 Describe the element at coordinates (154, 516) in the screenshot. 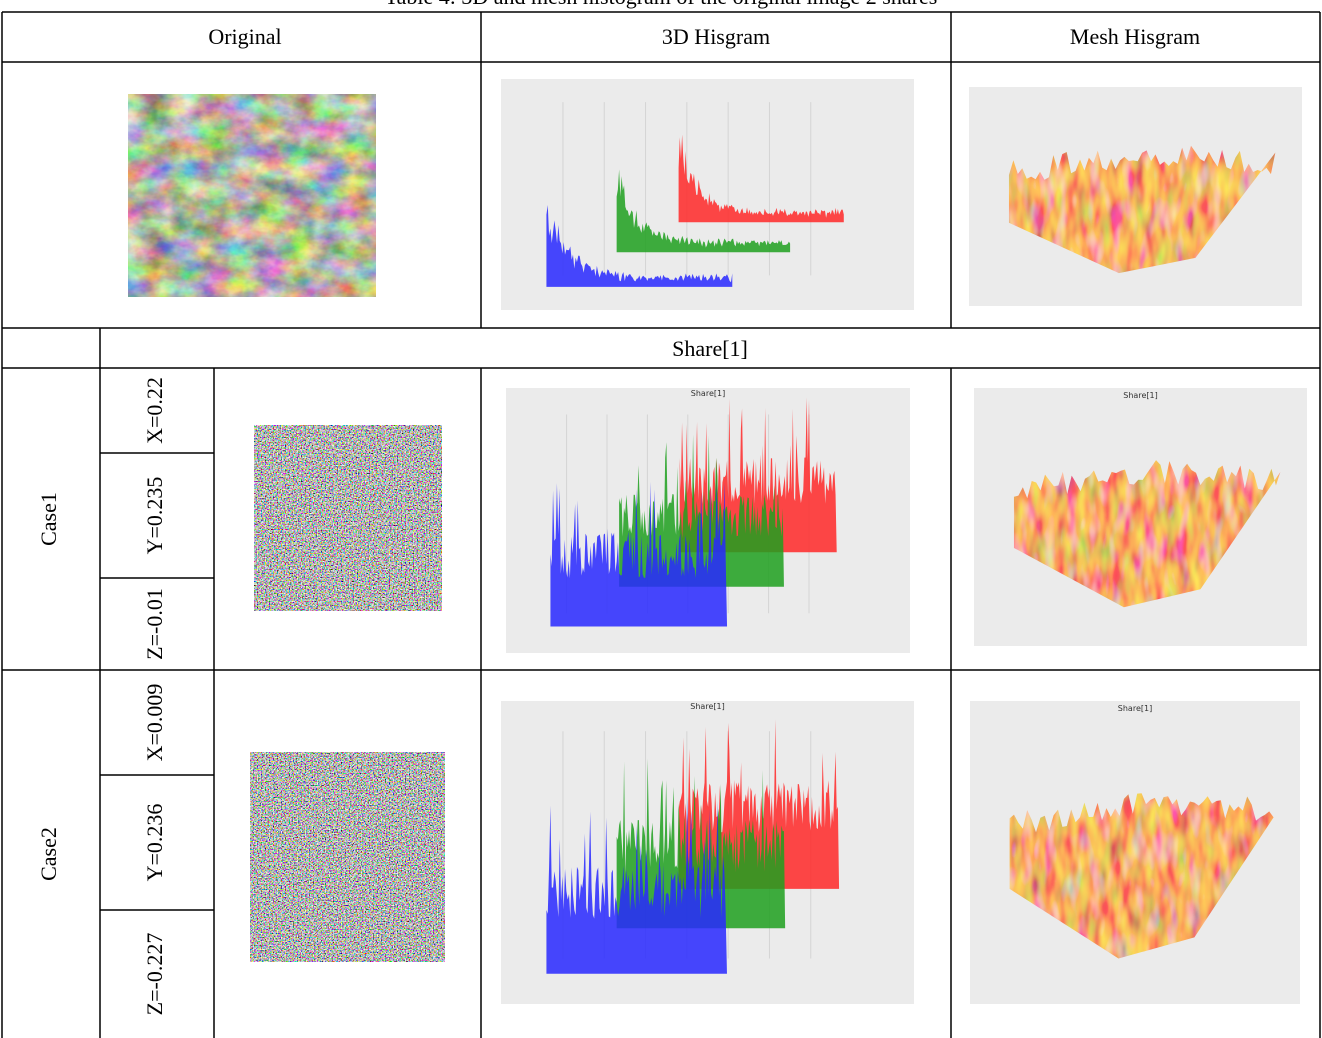

I see `param-label: Y=0.235` at that location.